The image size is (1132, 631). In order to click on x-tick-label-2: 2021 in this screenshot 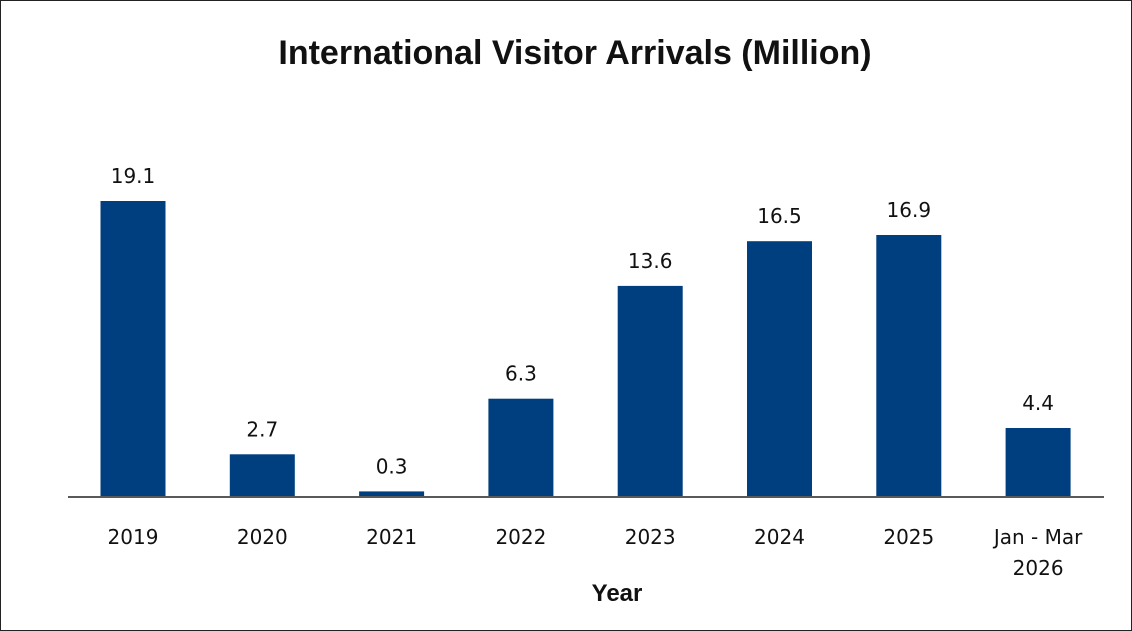, I will do `click(391, 537)`.